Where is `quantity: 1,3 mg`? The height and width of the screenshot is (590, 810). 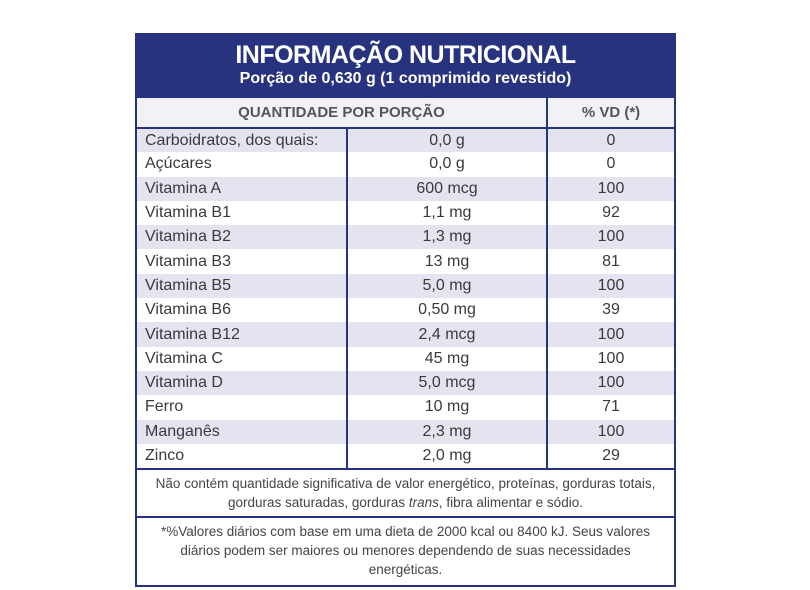 quantity: 1,3 mg is located at coordinates (447, 237).